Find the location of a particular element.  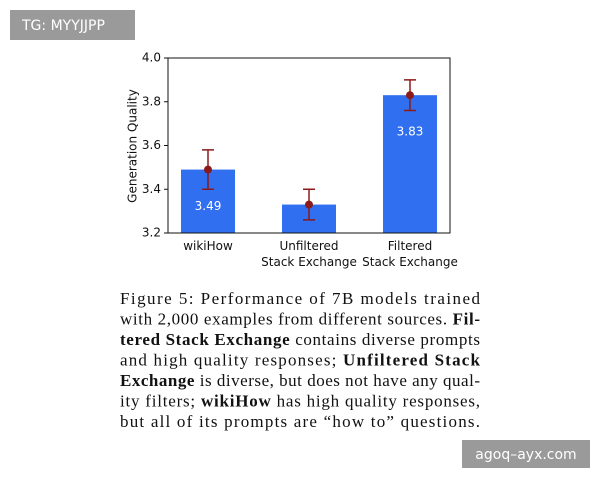

watermark: TG: MYYJJPP is located at coordinates (63, 26).